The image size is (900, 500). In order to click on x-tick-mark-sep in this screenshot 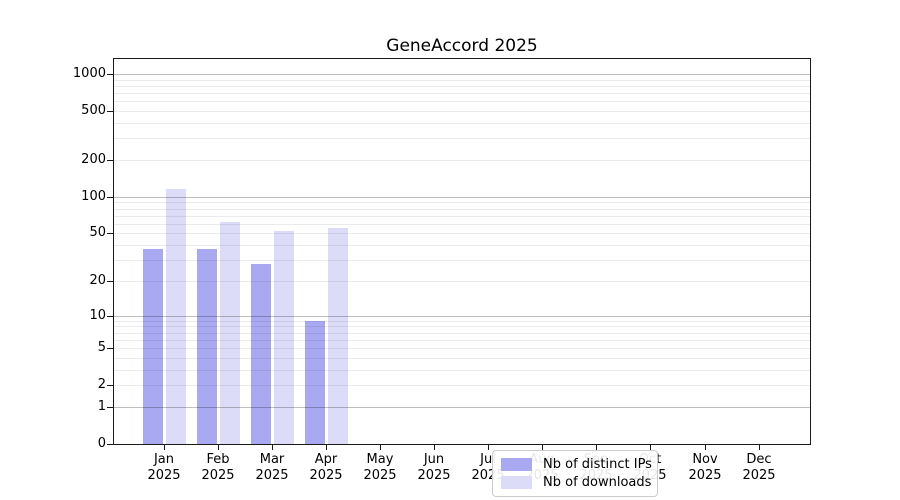, I will do `click(596, 447)`.